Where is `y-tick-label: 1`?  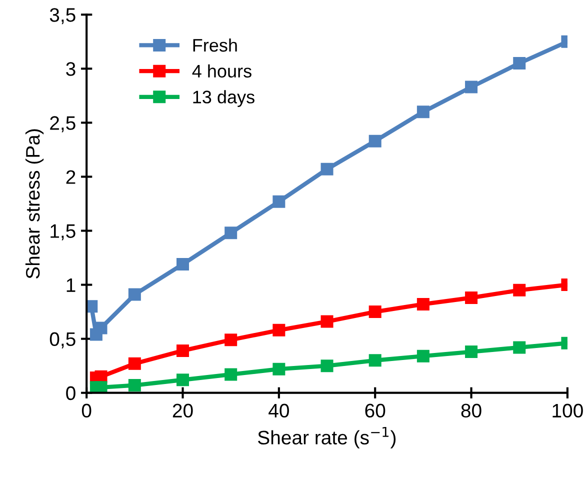 y-tick-label: 1 is located at coordinates (71, 285).